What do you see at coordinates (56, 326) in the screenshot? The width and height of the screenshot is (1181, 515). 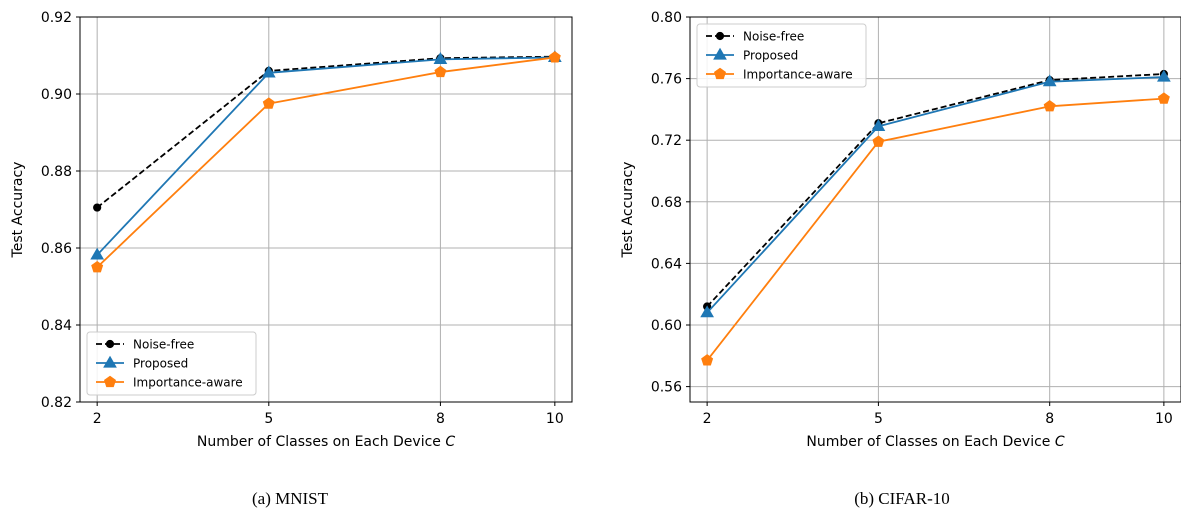 I see `y-tick-label: 0.84` at bounding box center [56, 326].